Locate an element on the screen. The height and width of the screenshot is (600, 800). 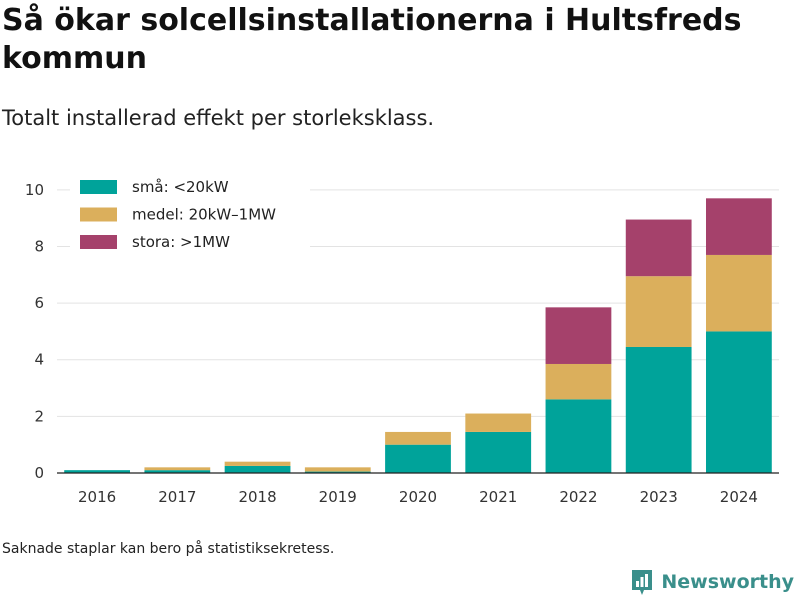
y-tick-label: 10 is located at coordinates (34, 190).